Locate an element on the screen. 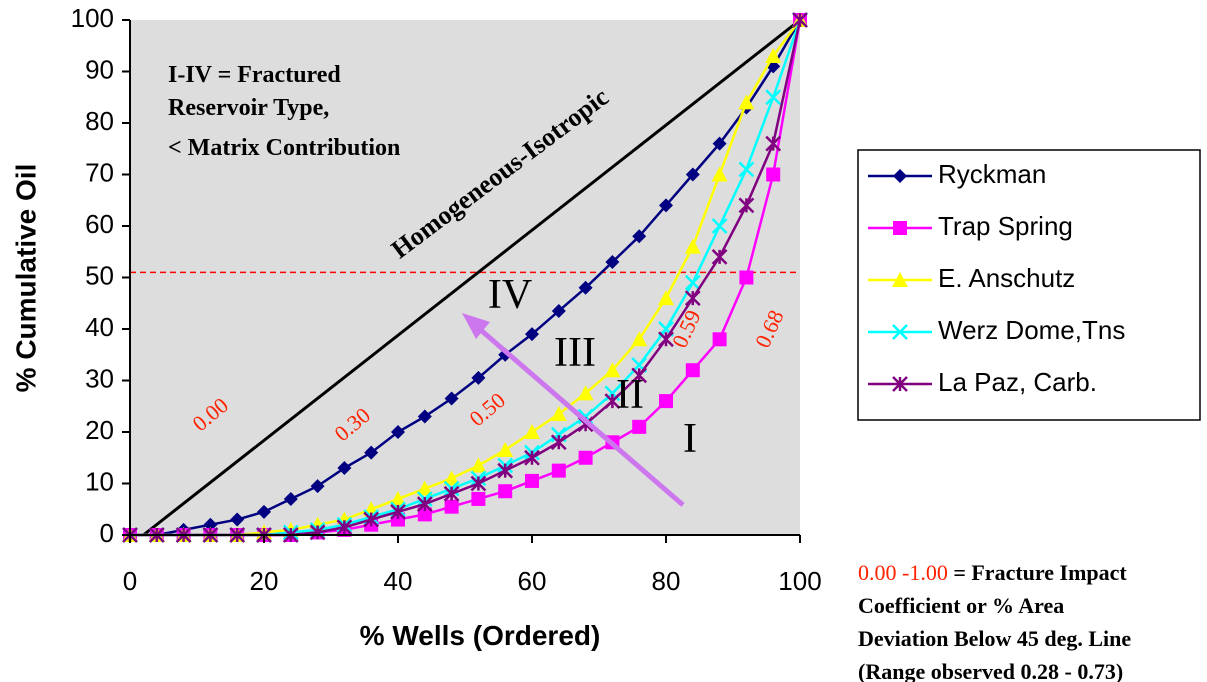 Image resolution: width=1207 pixels, height=682 pixels. footnote-line: Deviation Below 45 deg. Line is located at coordinates (994, 638).